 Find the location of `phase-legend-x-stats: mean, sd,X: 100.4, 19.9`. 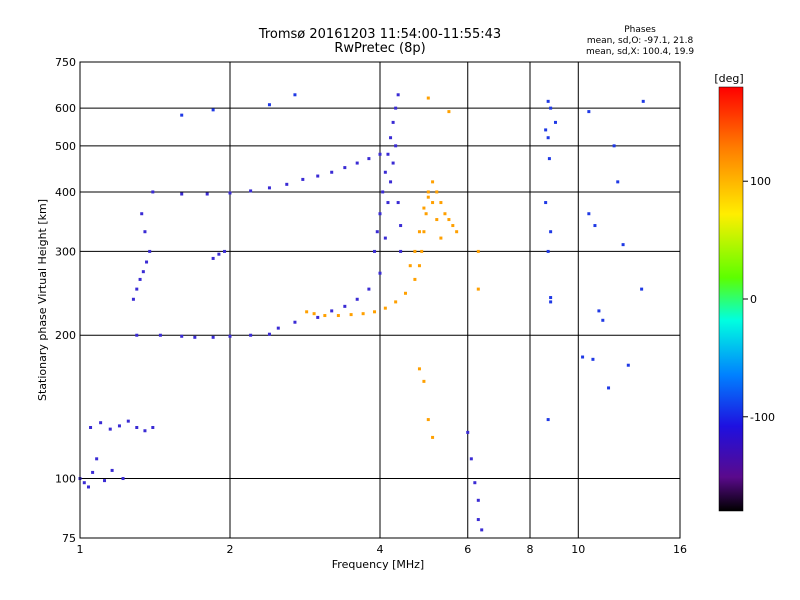

phase-legend-x-stats: mean, sd,X: 100.4, 19.9 is located at coordinates (640, 52).